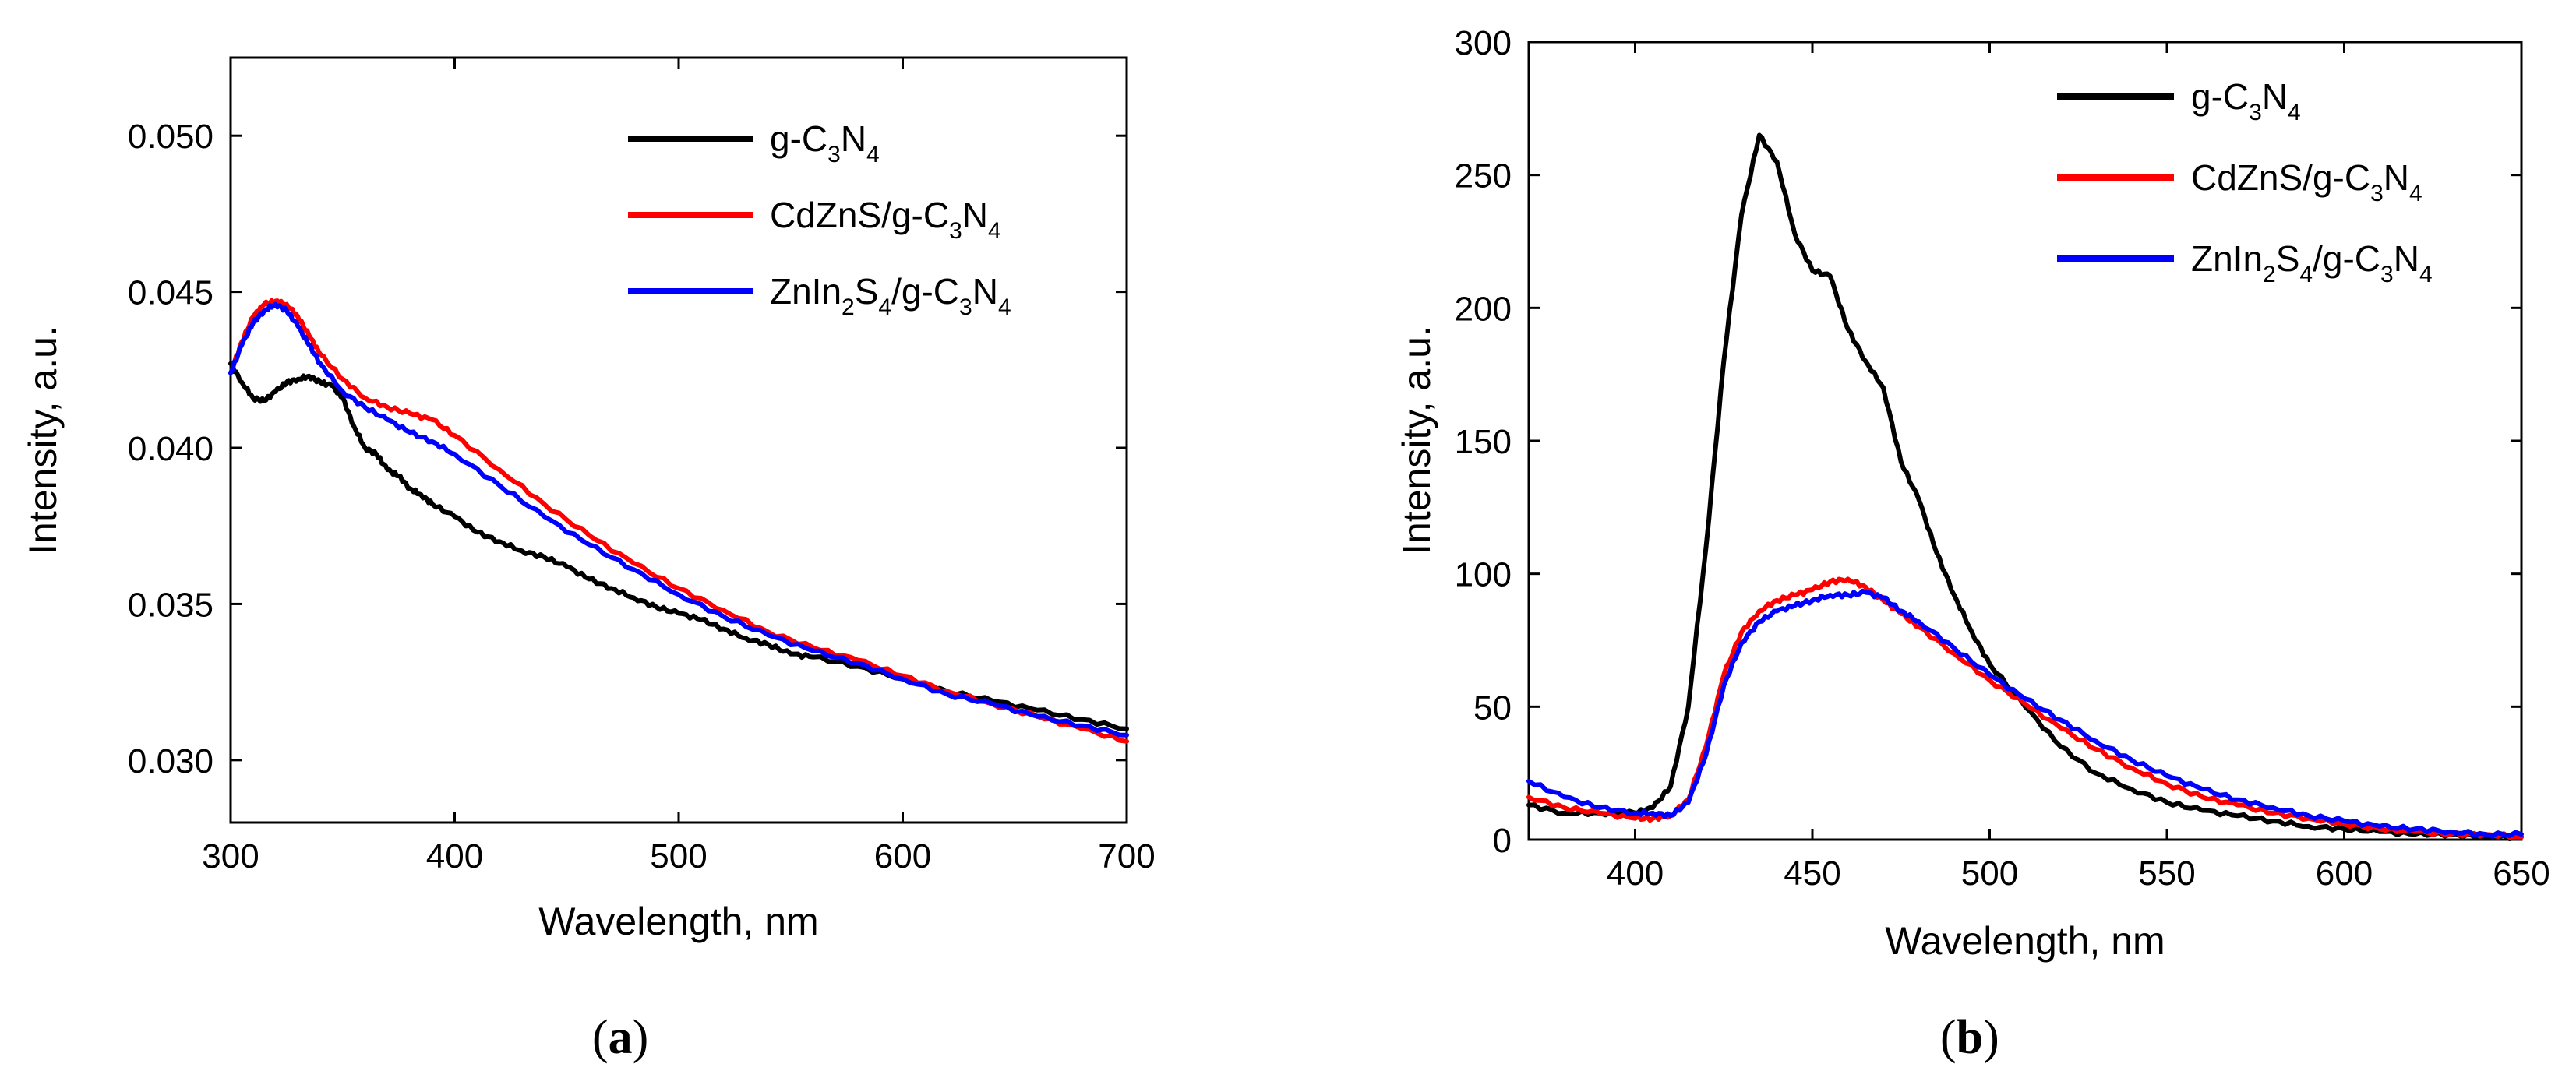  What do you see at coordinates (1483, 177) in the screenshot?
I see `y-tick-label: 250` at bounding box center [1483, 177].